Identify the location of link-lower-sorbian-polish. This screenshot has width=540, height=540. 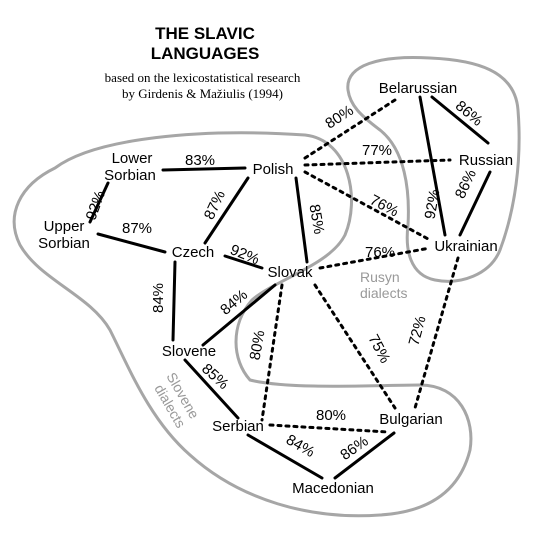
(204, 169).